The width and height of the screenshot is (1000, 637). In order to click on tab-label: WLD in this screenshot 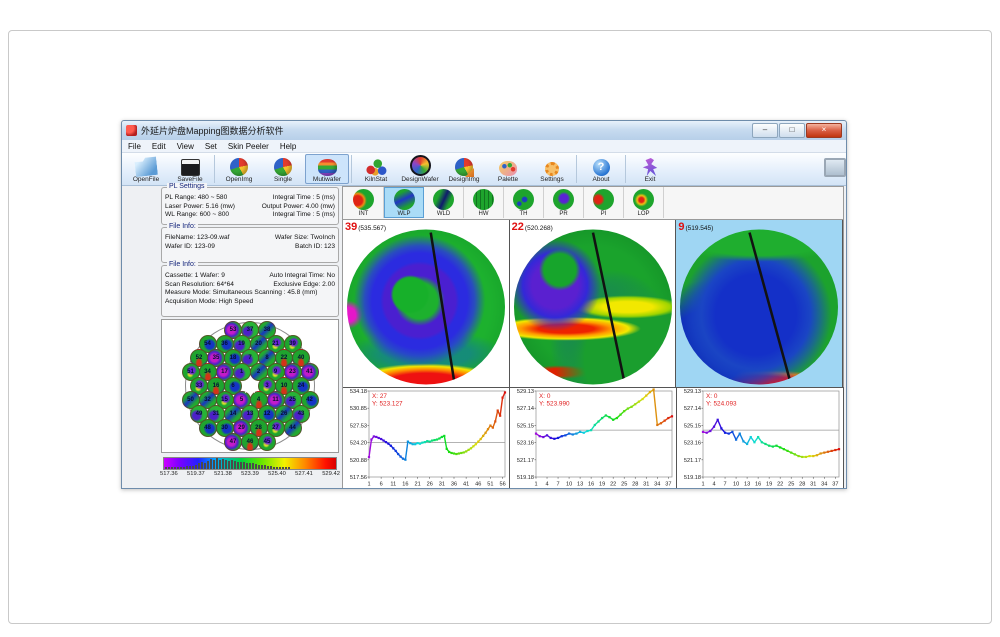, I will do `click(443, 213)`.